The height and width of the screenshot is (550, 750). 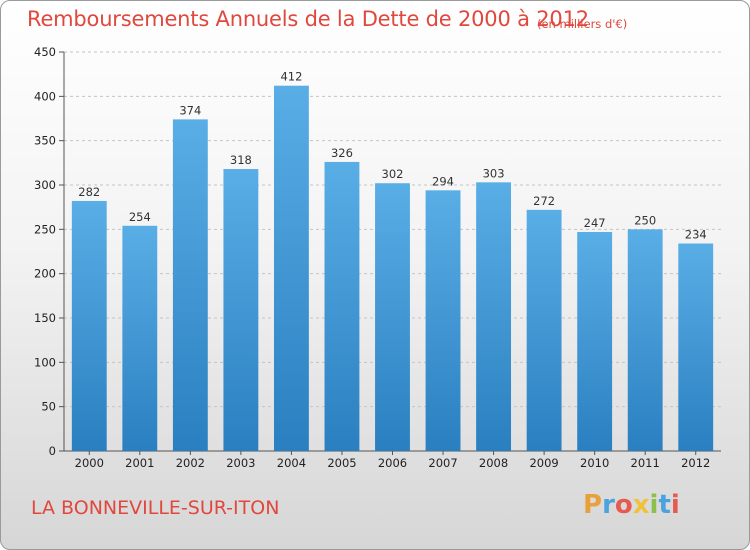 I want to click on y-tick-label: 0, so click(x=52, y=451).